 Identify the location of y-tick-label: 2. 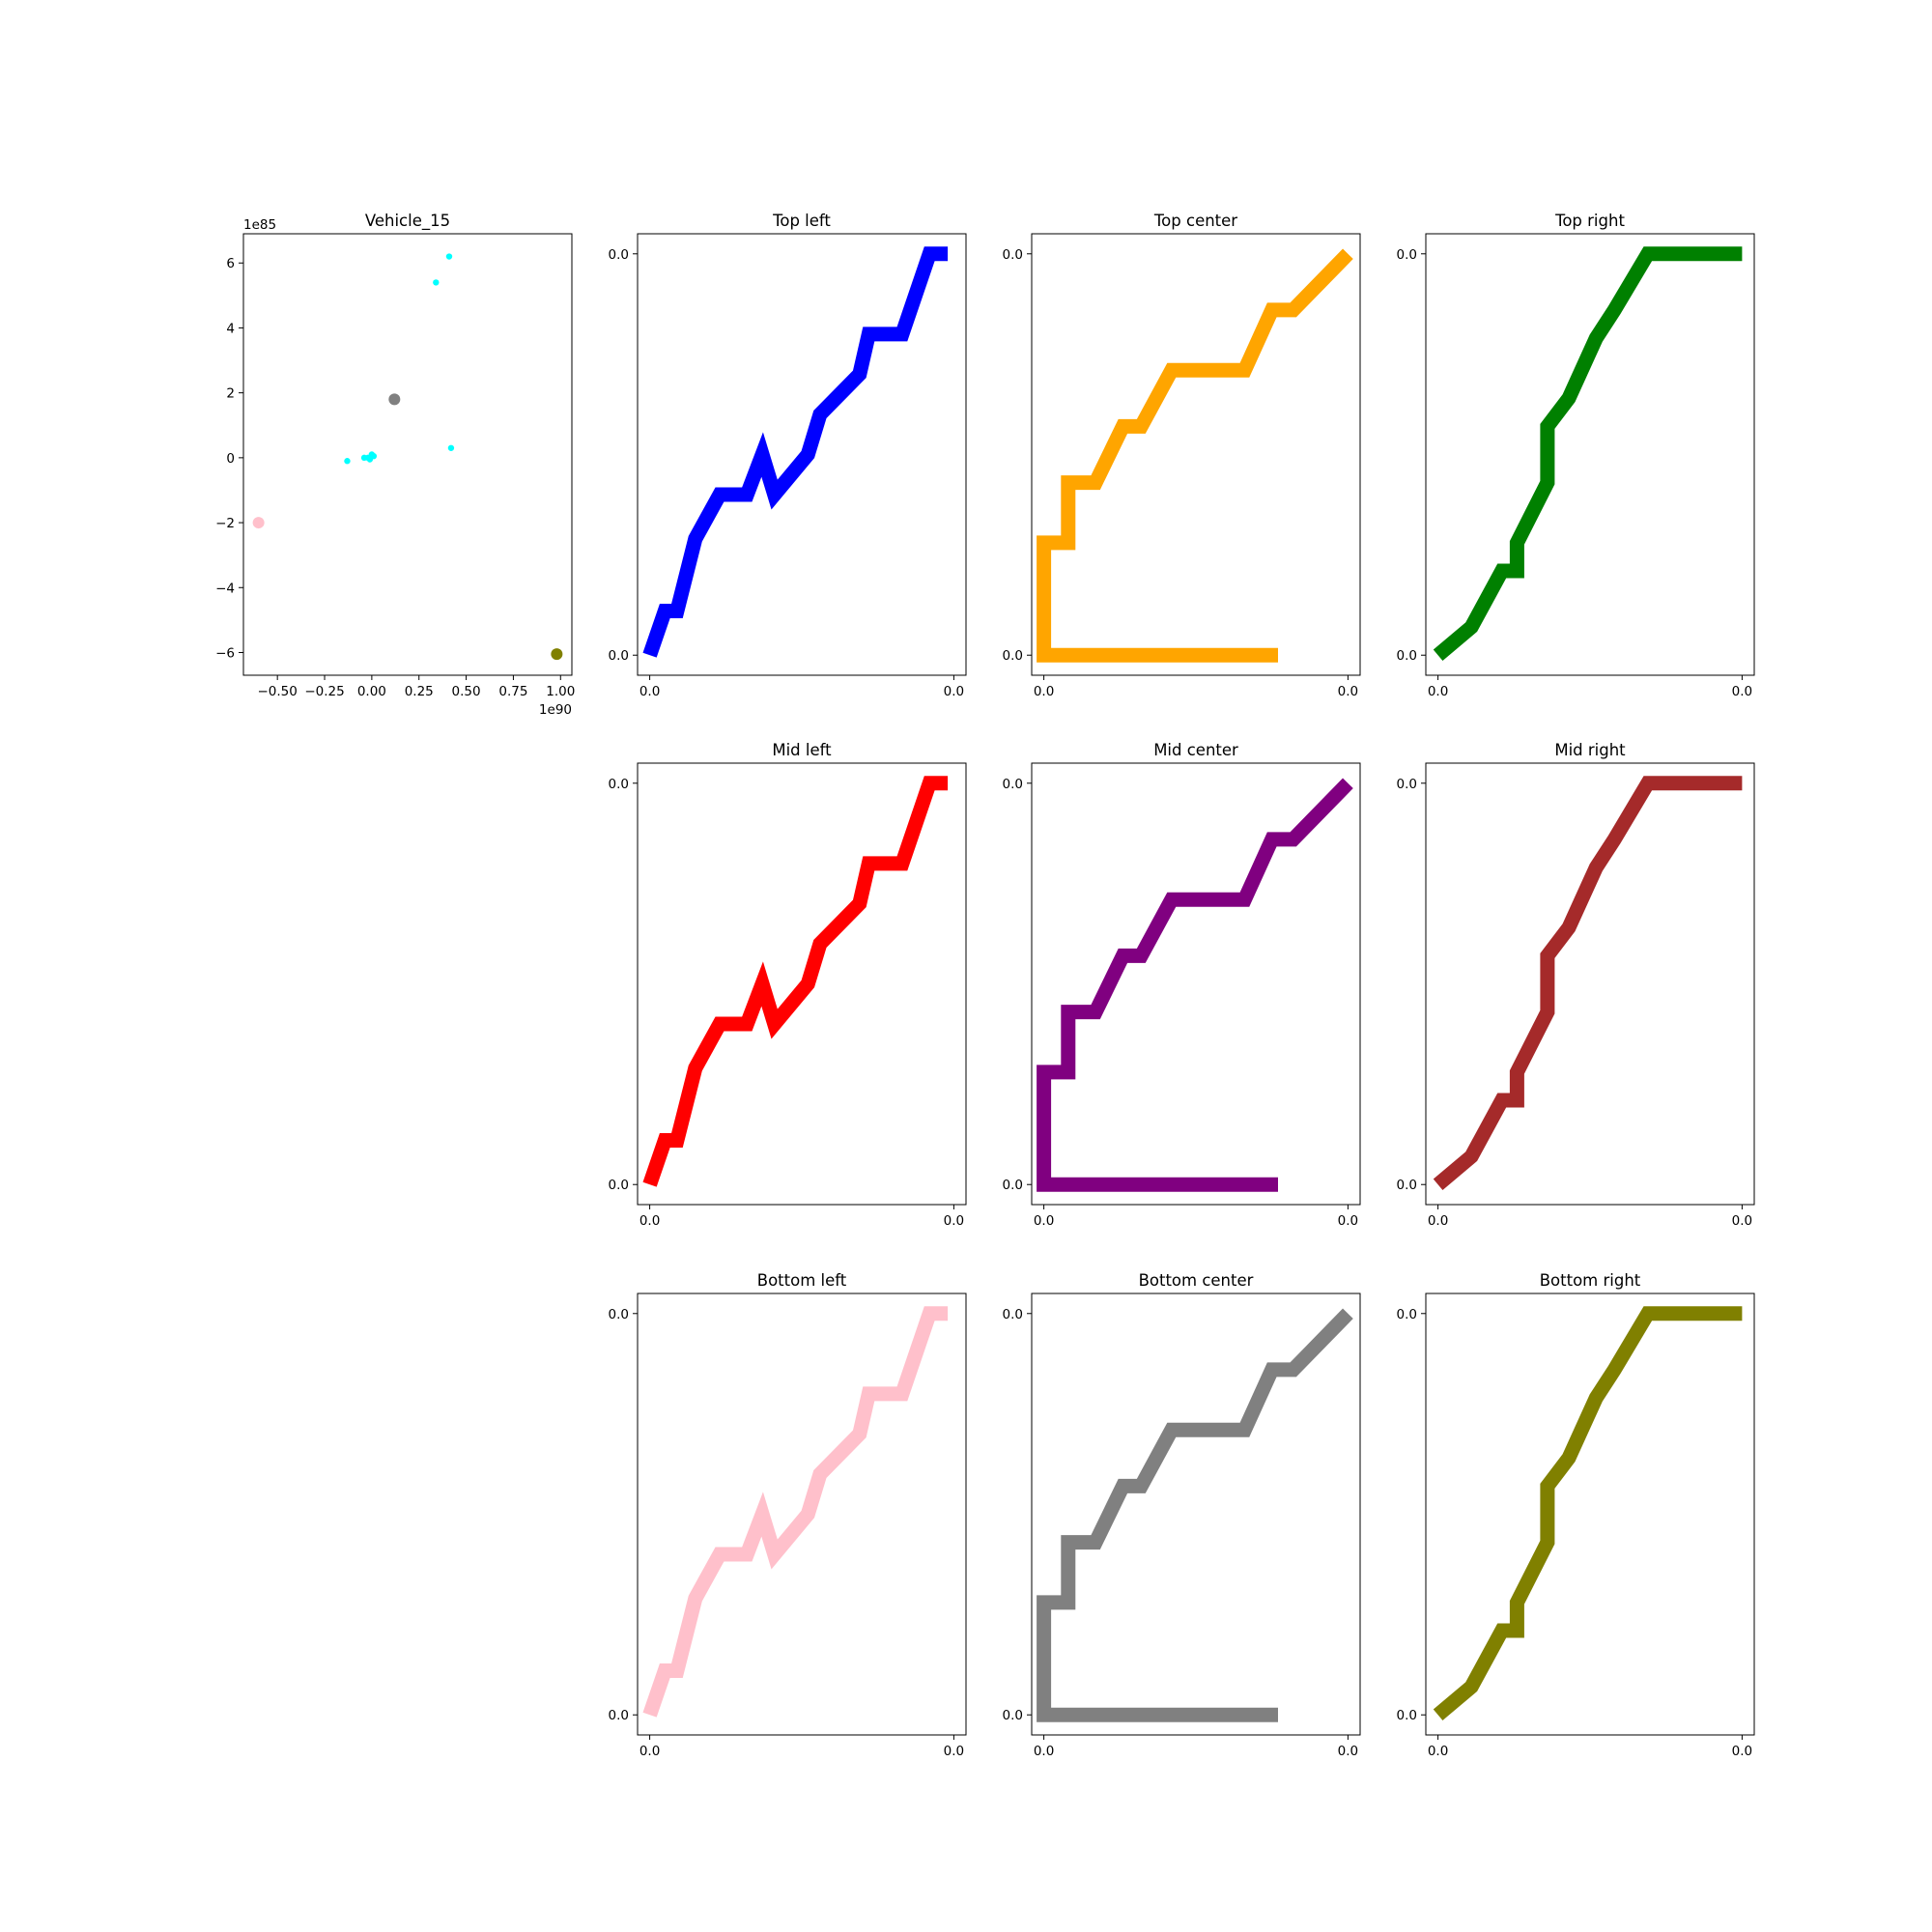
(230, 394).